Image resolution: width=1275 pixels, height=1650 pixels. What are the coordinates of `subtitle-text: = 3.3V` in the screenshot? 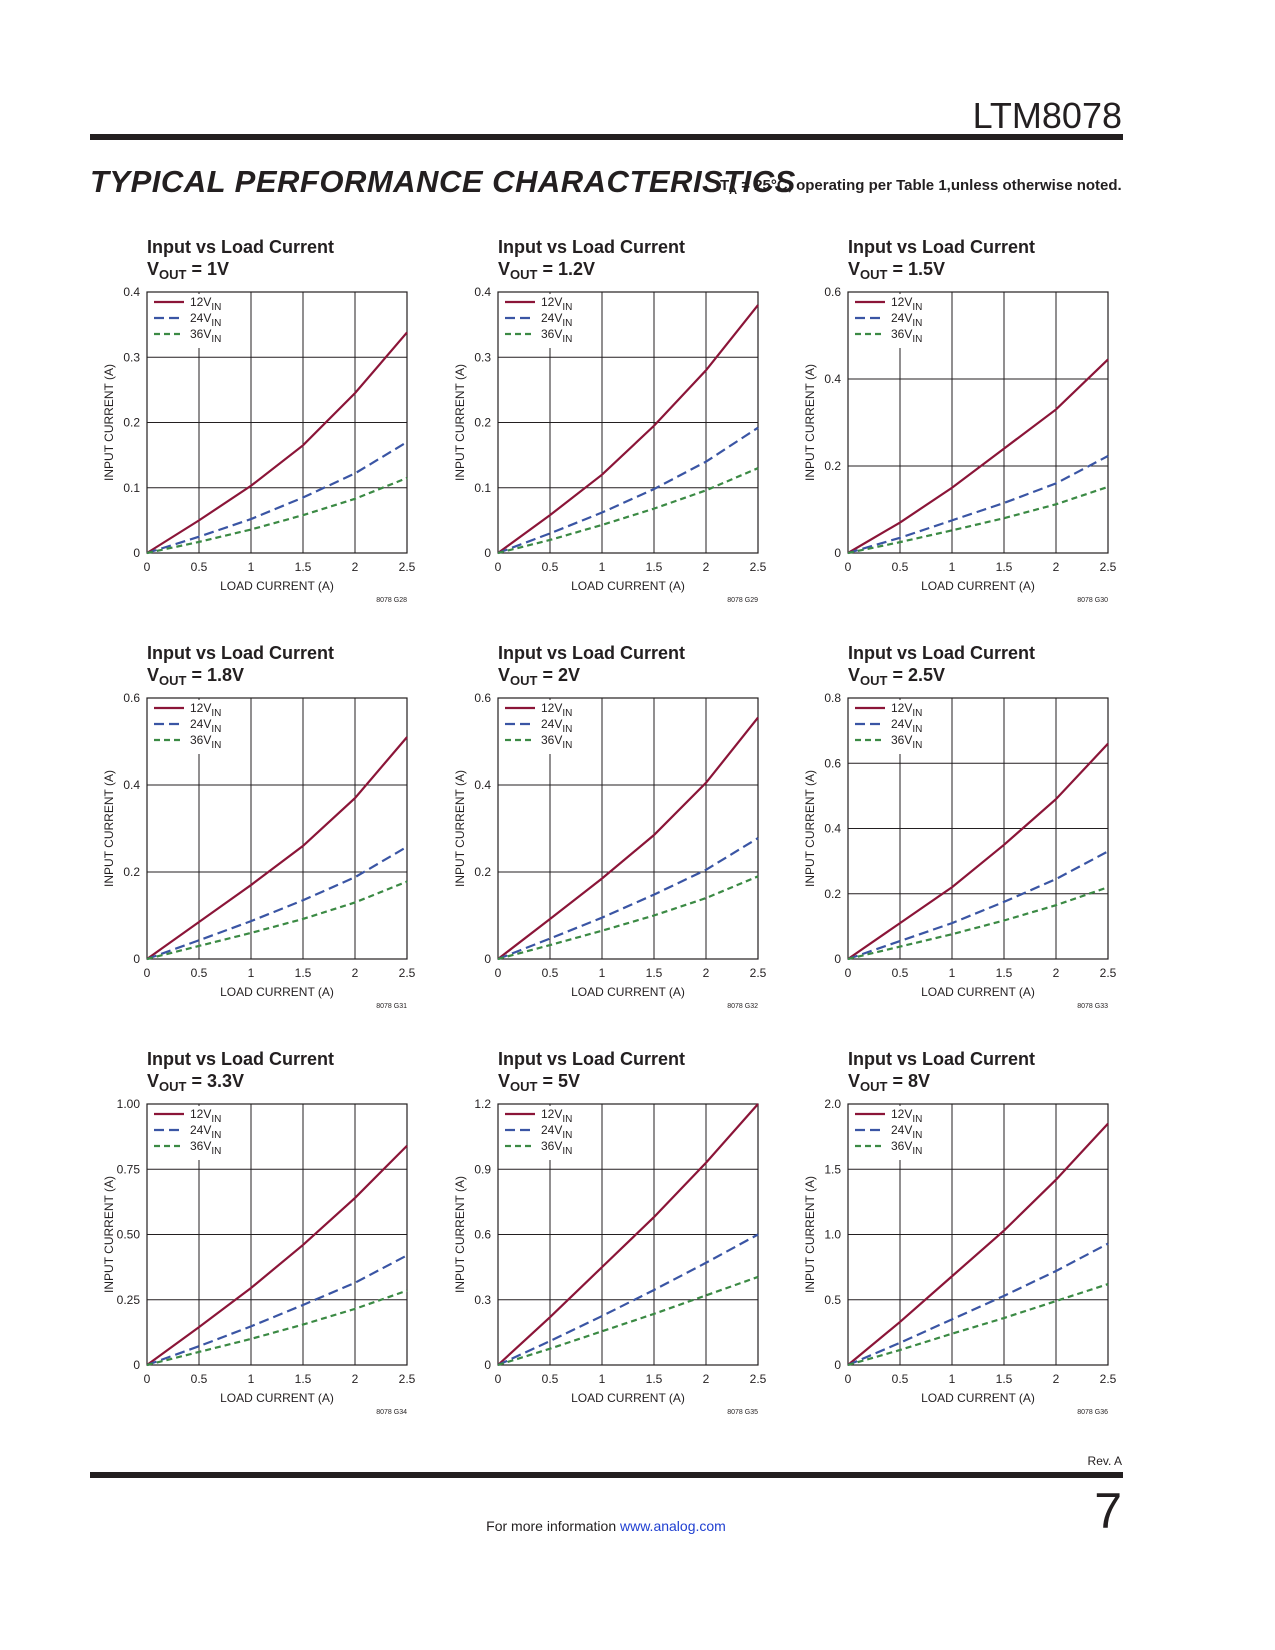 It's located at (215, 1081).